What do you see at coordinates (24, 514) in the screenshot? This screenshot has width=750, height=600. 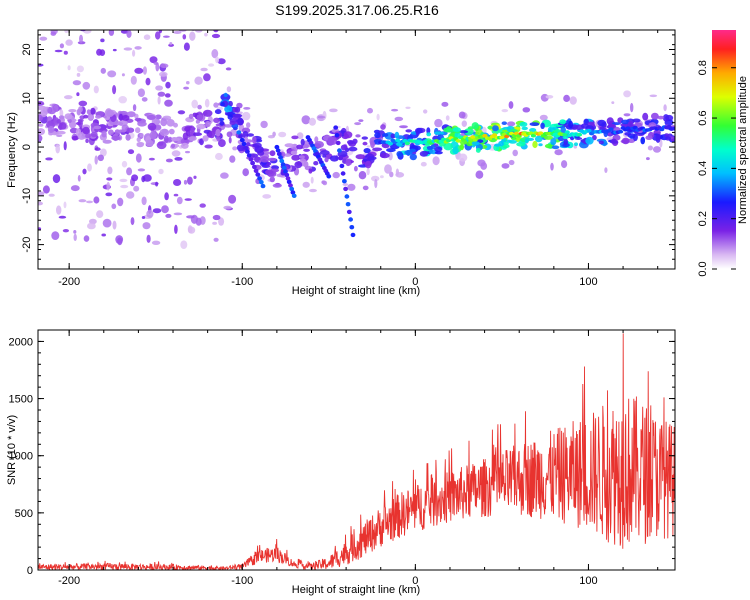 I see `snr-ytick-label: 500` at bounding box center [24, 514].